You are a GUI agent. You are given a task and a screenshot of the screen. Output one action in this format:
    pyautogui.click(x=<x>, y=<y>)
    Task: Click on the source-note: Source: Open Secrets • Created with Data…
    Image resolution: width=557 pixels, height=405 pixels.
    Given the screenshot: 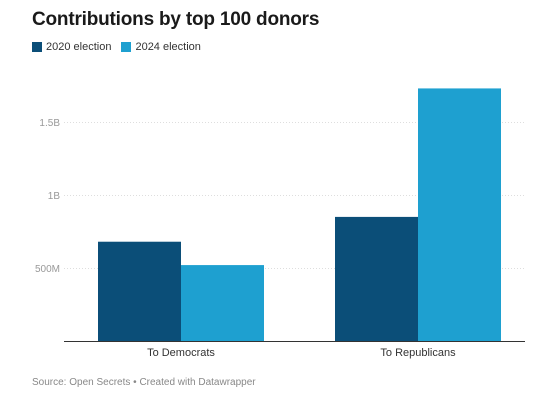 What is the action you would take?
    pyautogui.click(x=144, y=382)
    